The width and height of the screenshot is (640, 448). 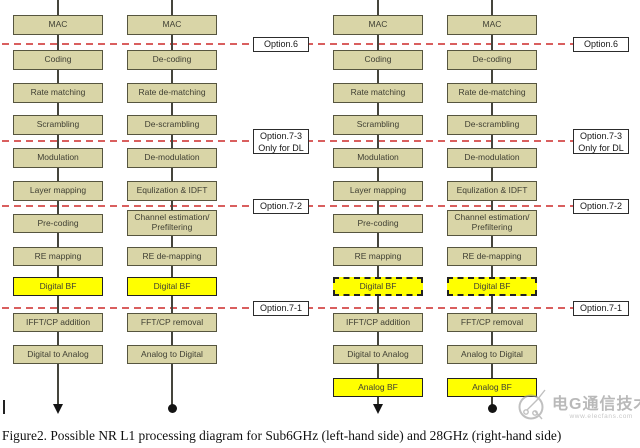 What do you see at coordinates (58, 256) in the screenshot?
I see `process-box-re-mapping: RE mapping` at bounding box center [58, 256].